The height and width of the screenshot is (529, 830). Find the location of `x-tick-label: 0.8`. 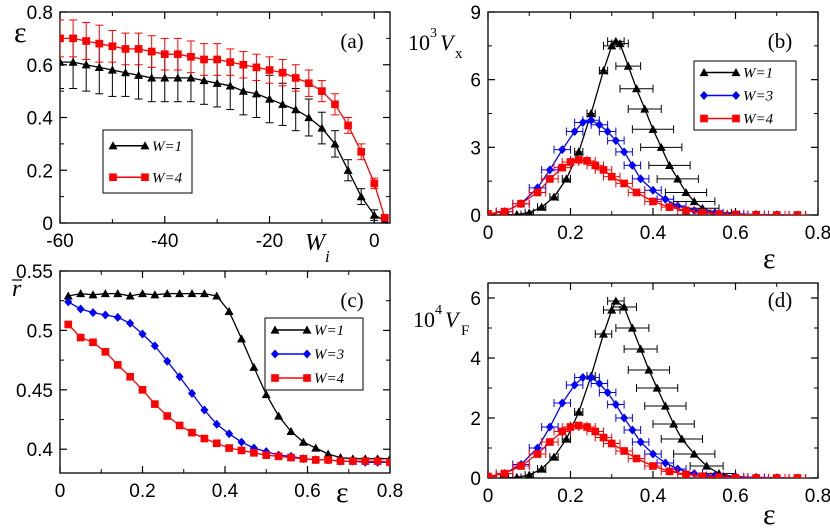

x-tick-label: 0.8 is located at coordinates (390, 491).